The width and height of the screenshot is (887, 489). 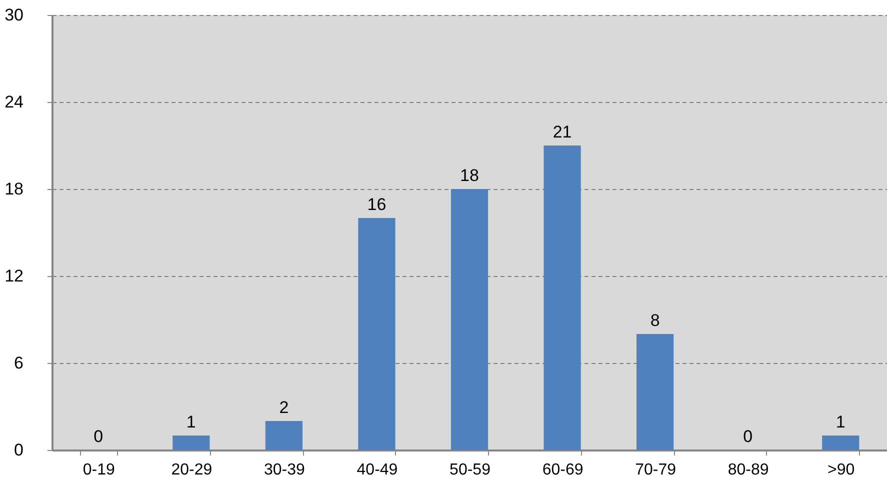 I want to click on data-label: 2, so click(x=284, y=407).